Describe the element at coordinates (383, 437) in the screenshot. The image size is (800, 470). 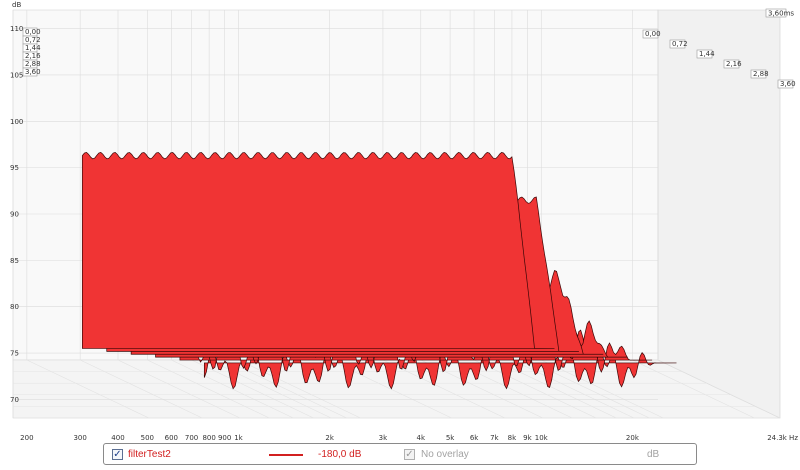
I see `x-tick-label: 3k` at that location.